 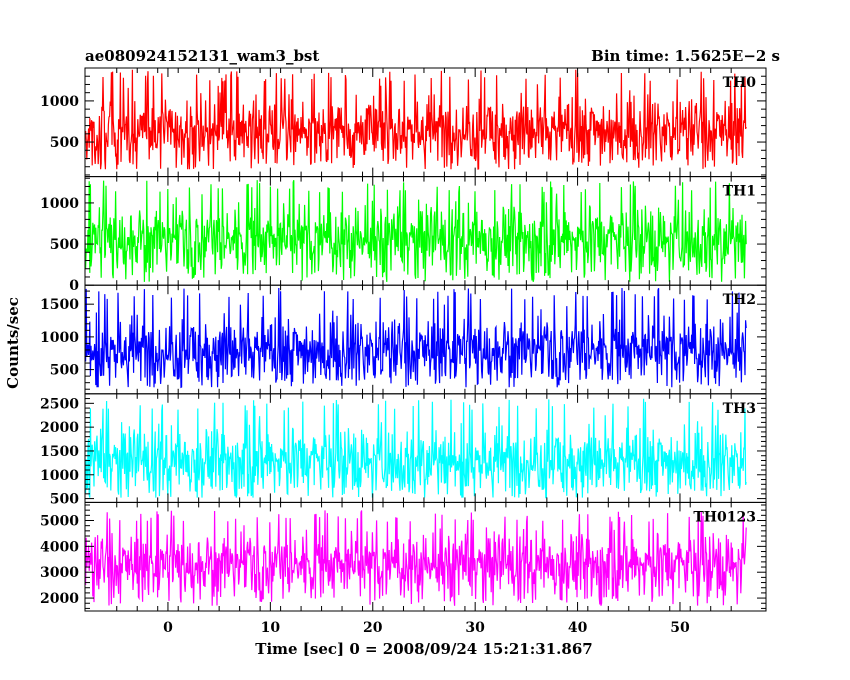 What do you see at coordinates (416, 231) in the screenshot?
I see `series-line-th1` at bounding box center [416, 231].